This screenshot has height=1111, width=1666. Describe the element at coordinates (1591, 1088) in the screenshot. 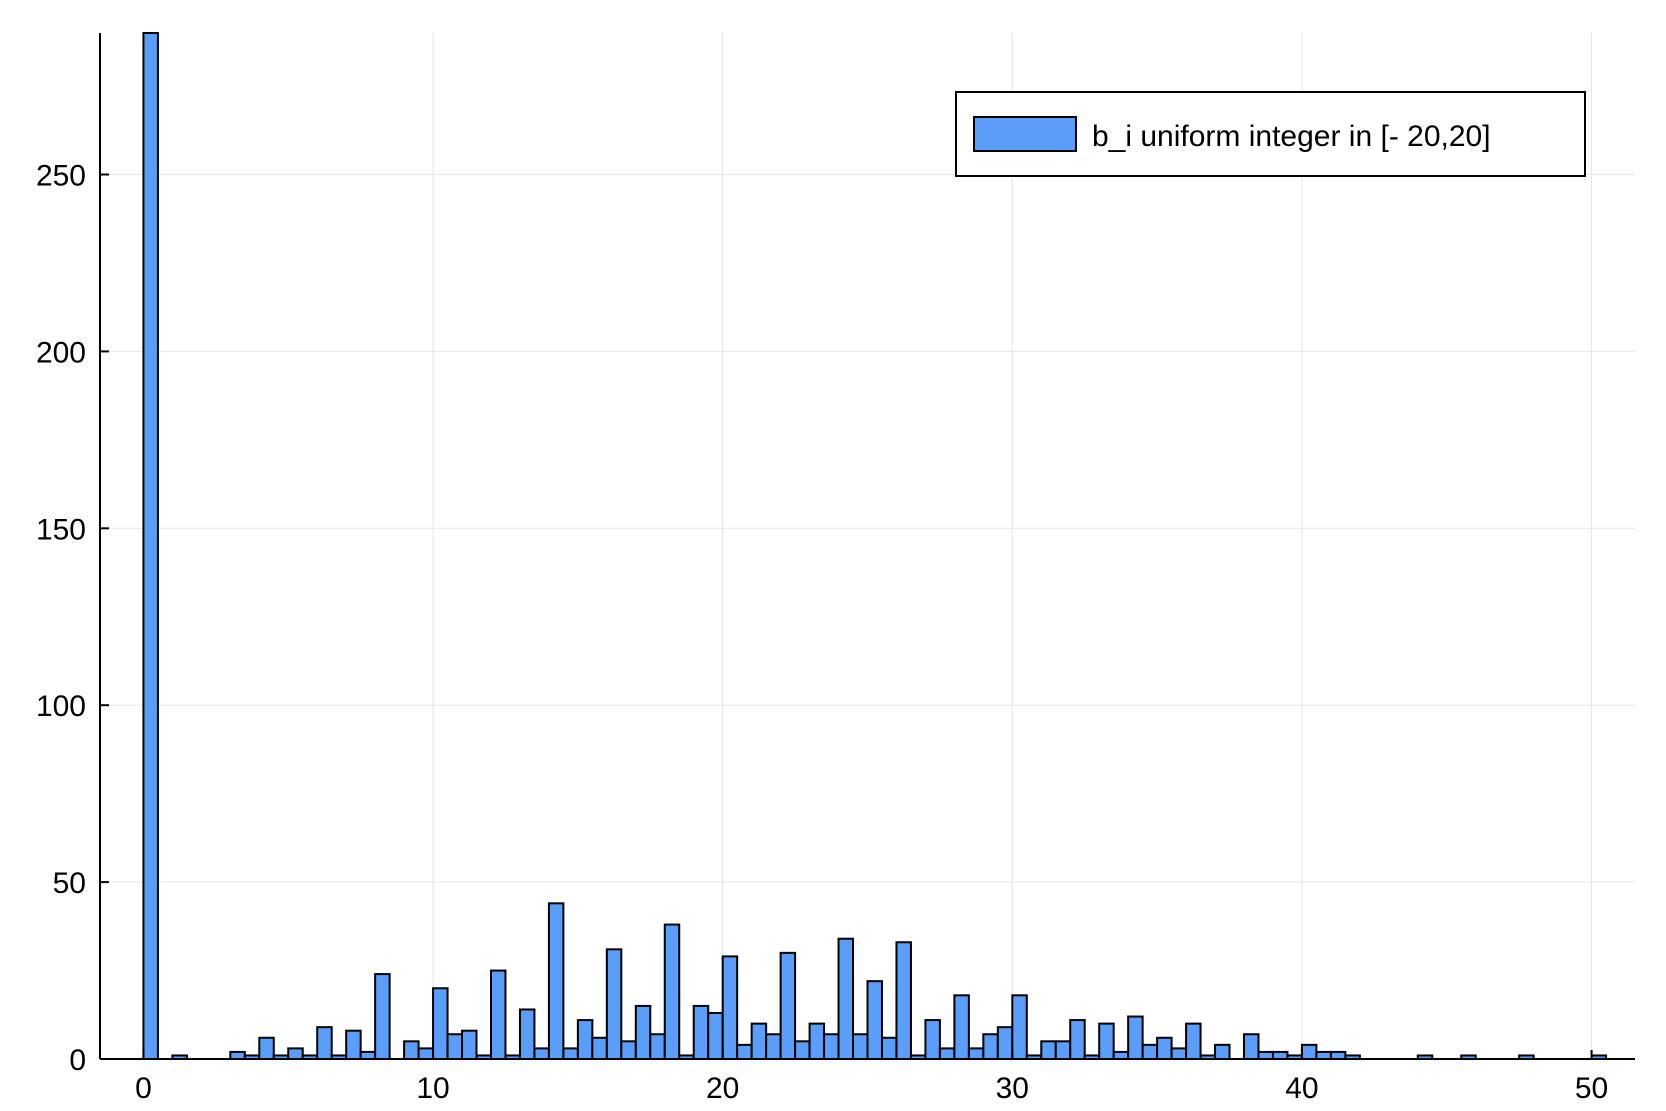

I see `x-tick-label: 50` at that location.